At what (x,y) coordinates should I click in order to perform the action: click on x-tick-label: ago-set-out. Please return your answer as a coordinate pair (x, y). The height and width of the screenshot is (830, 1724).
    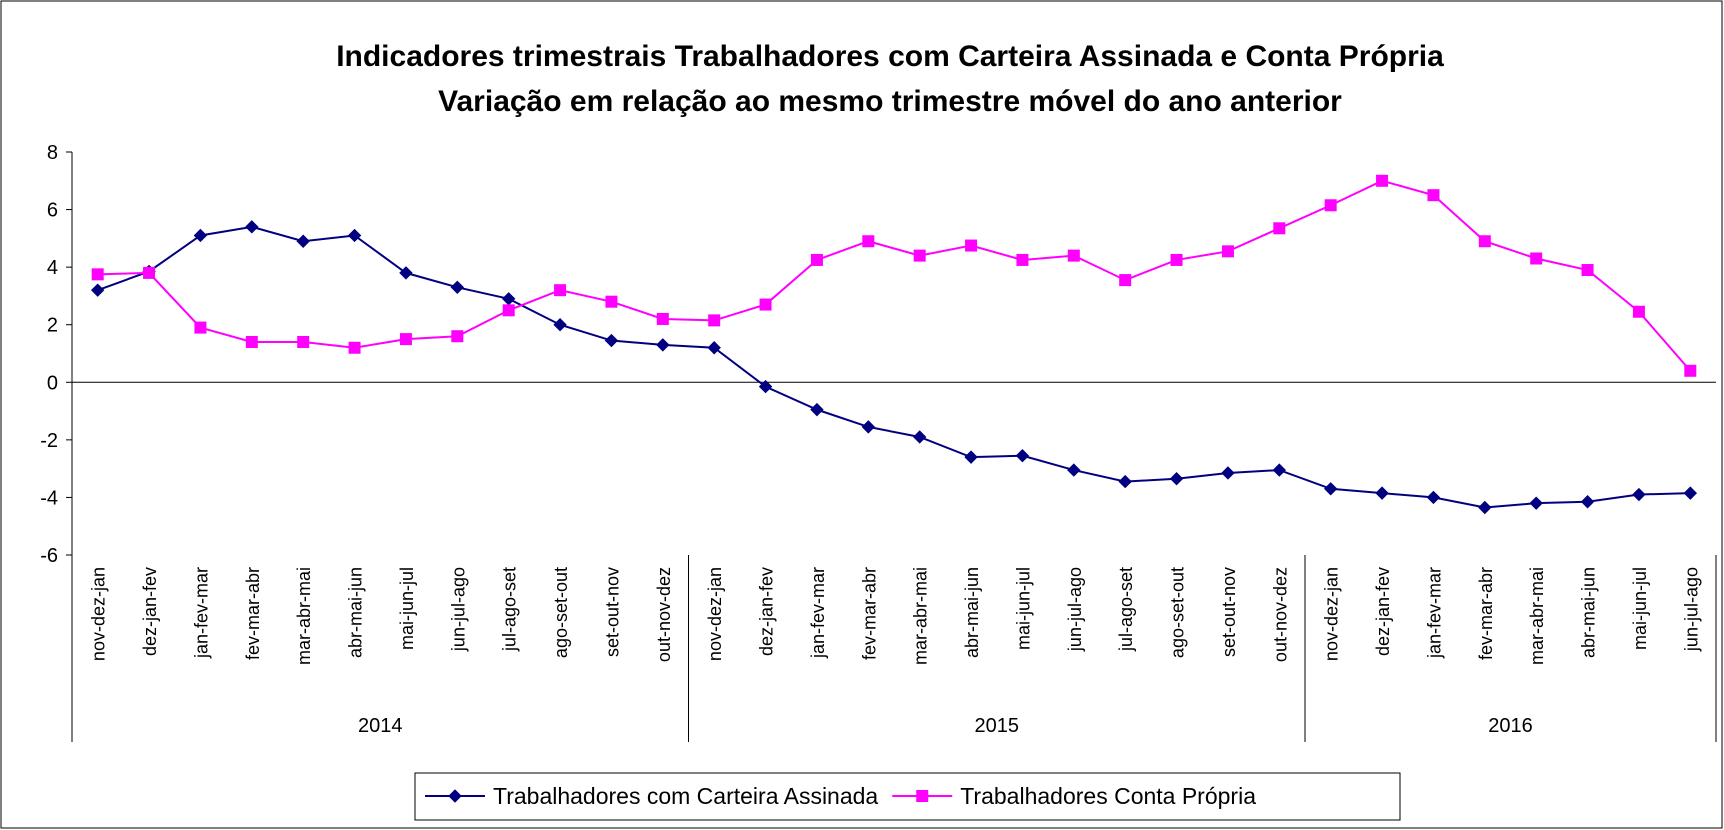
    Looking at the image, I should click on (1178, 612).